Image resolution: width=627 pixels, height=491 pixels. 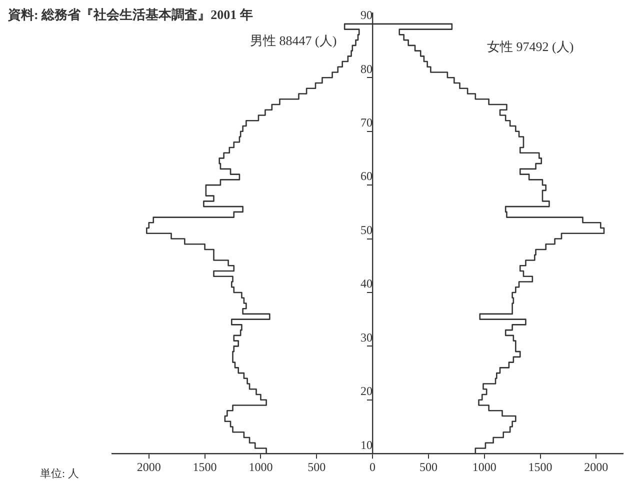 I want to click on y-tick-label: 90, so click(x=366, y=15).